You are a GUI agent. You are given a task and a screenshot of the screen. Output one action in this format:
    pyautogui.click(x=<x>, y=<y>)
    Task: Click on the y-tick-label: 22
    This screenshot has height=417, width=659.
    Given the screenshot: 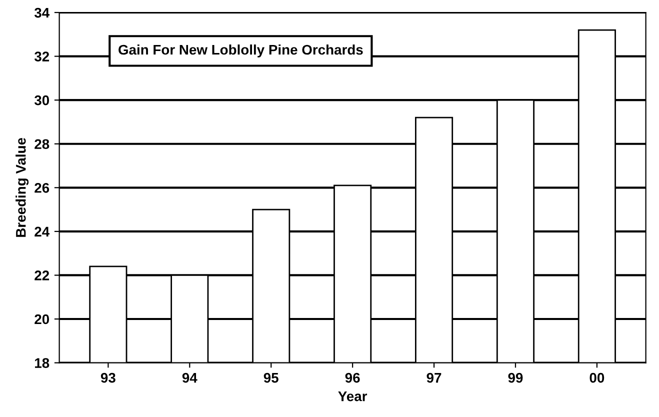 What is the action you would take?
    pyautogui.click(x=42, y=275)
    